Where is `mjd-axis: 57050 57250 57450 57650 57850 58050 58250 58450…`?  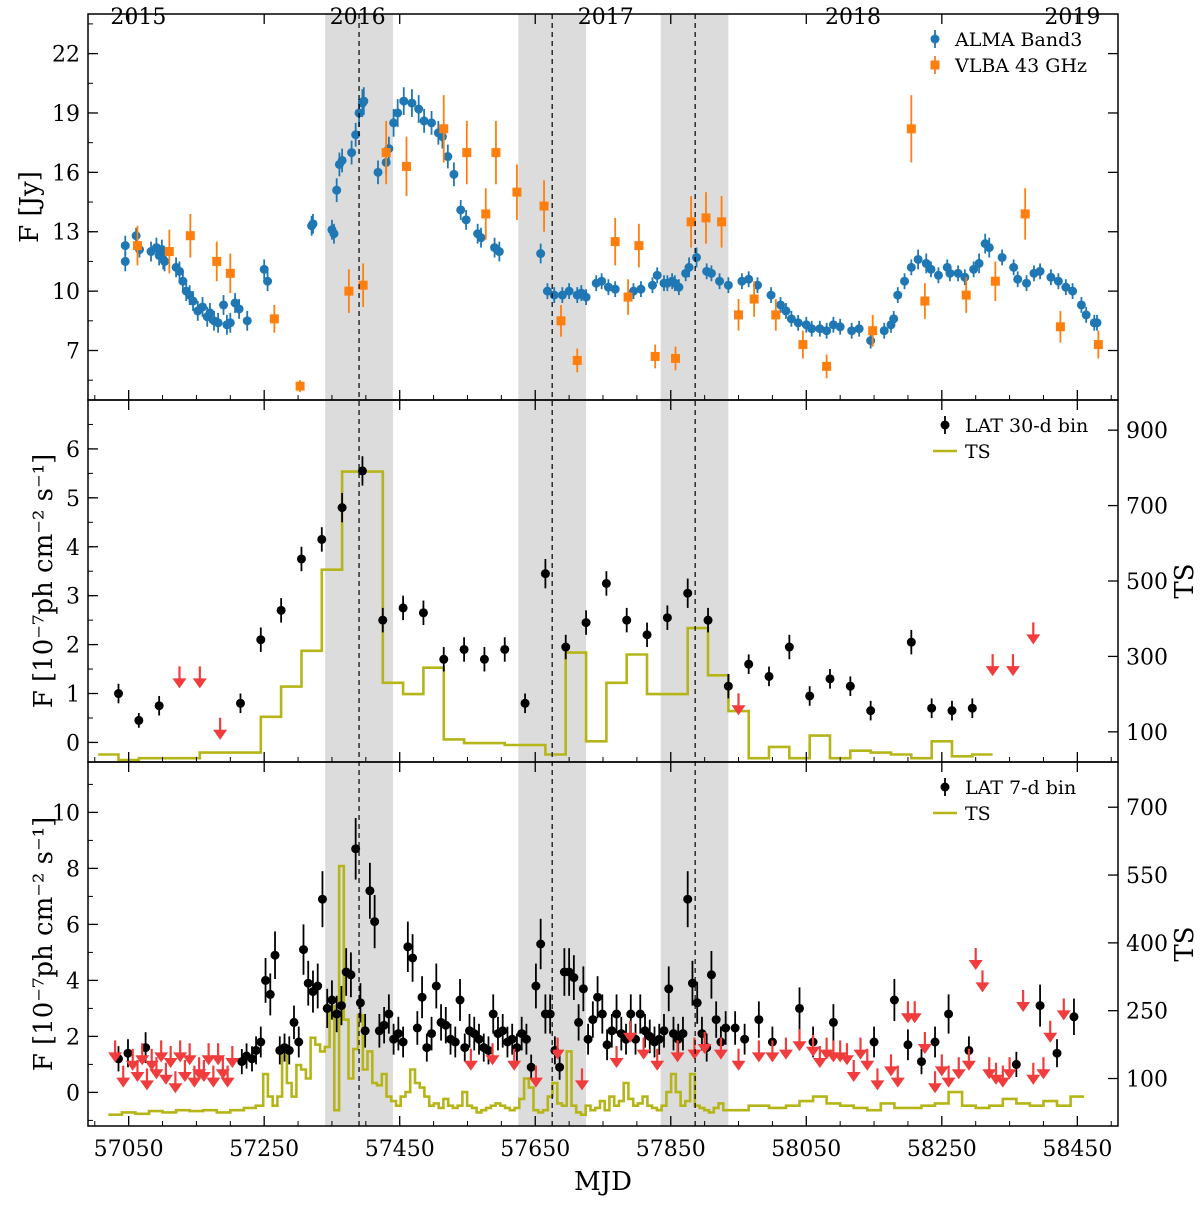 mjd-axis: 57050 57250 57450 57650 57850 58050 58250 58450… is located at coordinates (603, 1167).